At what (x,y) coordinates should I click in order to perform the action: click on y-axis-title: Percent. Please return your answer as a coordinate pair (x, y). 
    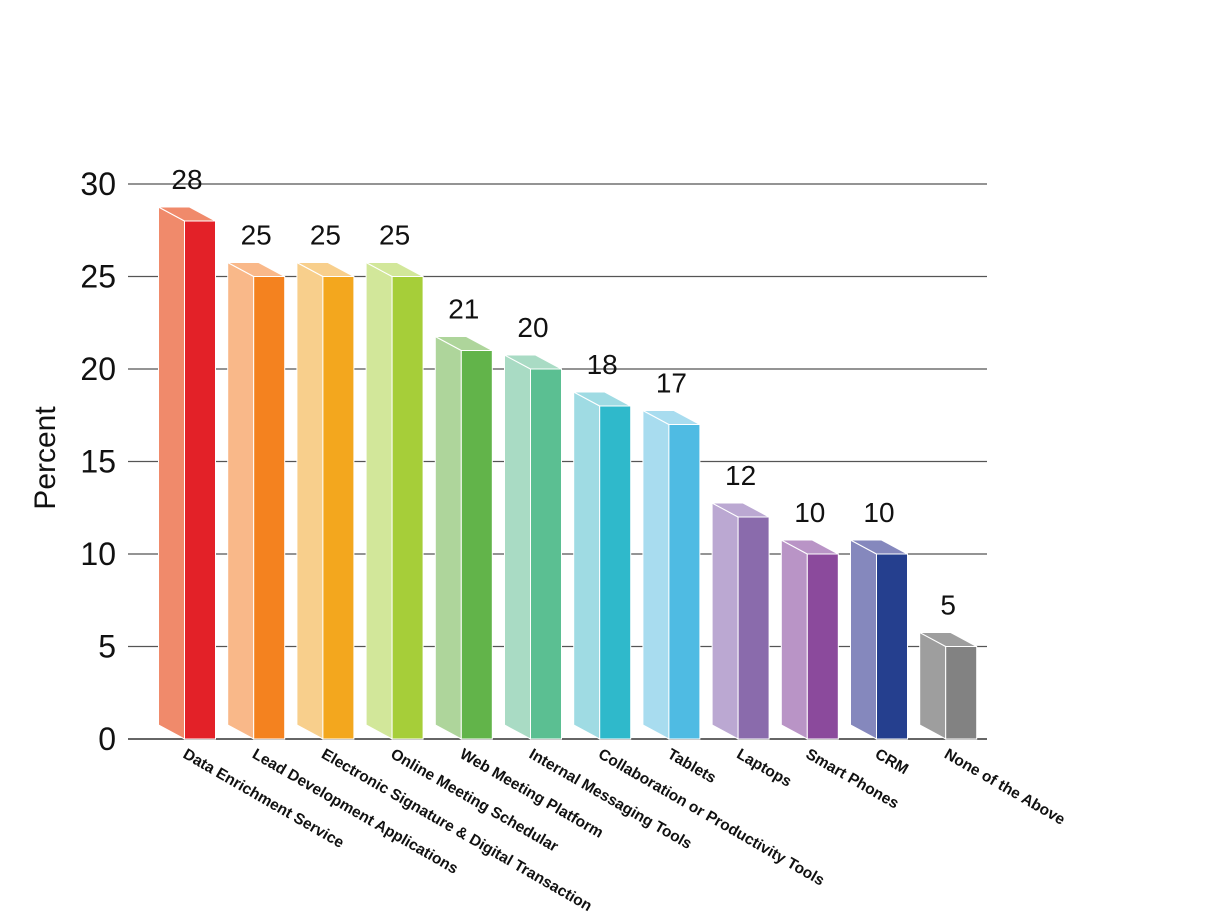
    Looking at the image, I should click on (45, 458).